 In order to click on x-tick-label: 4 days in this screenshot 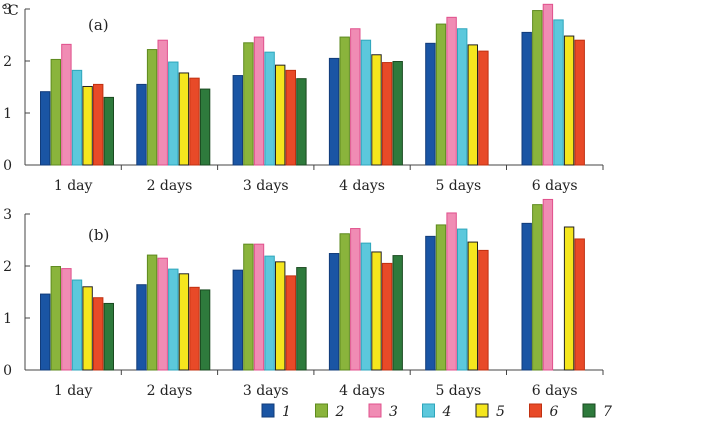, I will do `click(362, 186)`.